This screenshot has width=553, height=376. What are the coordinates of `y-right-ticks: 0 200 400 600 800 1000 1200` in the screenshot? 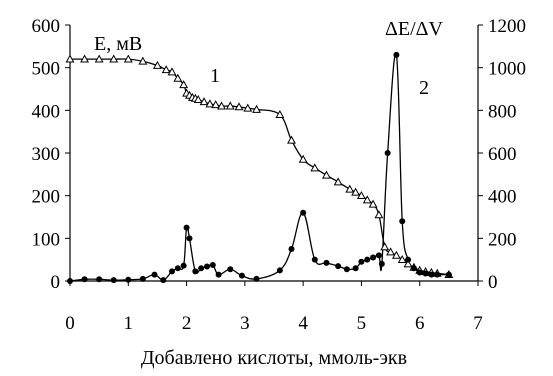 It's located at (502, 154).